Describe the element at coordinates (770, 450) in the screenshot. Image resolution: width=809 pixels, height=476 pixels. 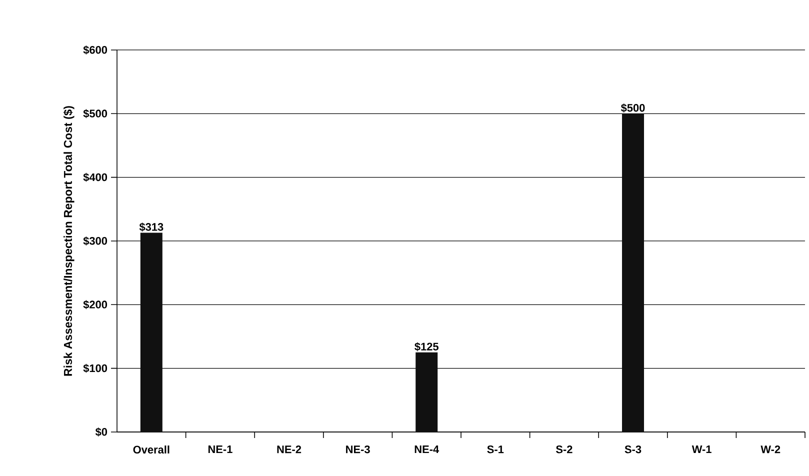
I see `x-tick-label: W-2` at that location.